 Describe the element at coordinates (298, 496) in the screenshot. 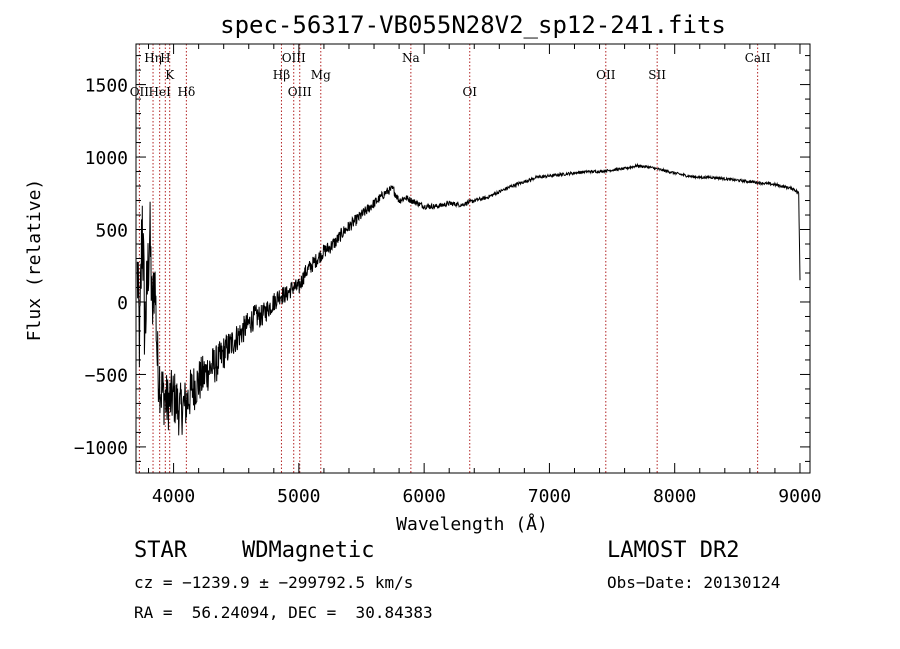

I see `x-tick-label: 5000` at that location.